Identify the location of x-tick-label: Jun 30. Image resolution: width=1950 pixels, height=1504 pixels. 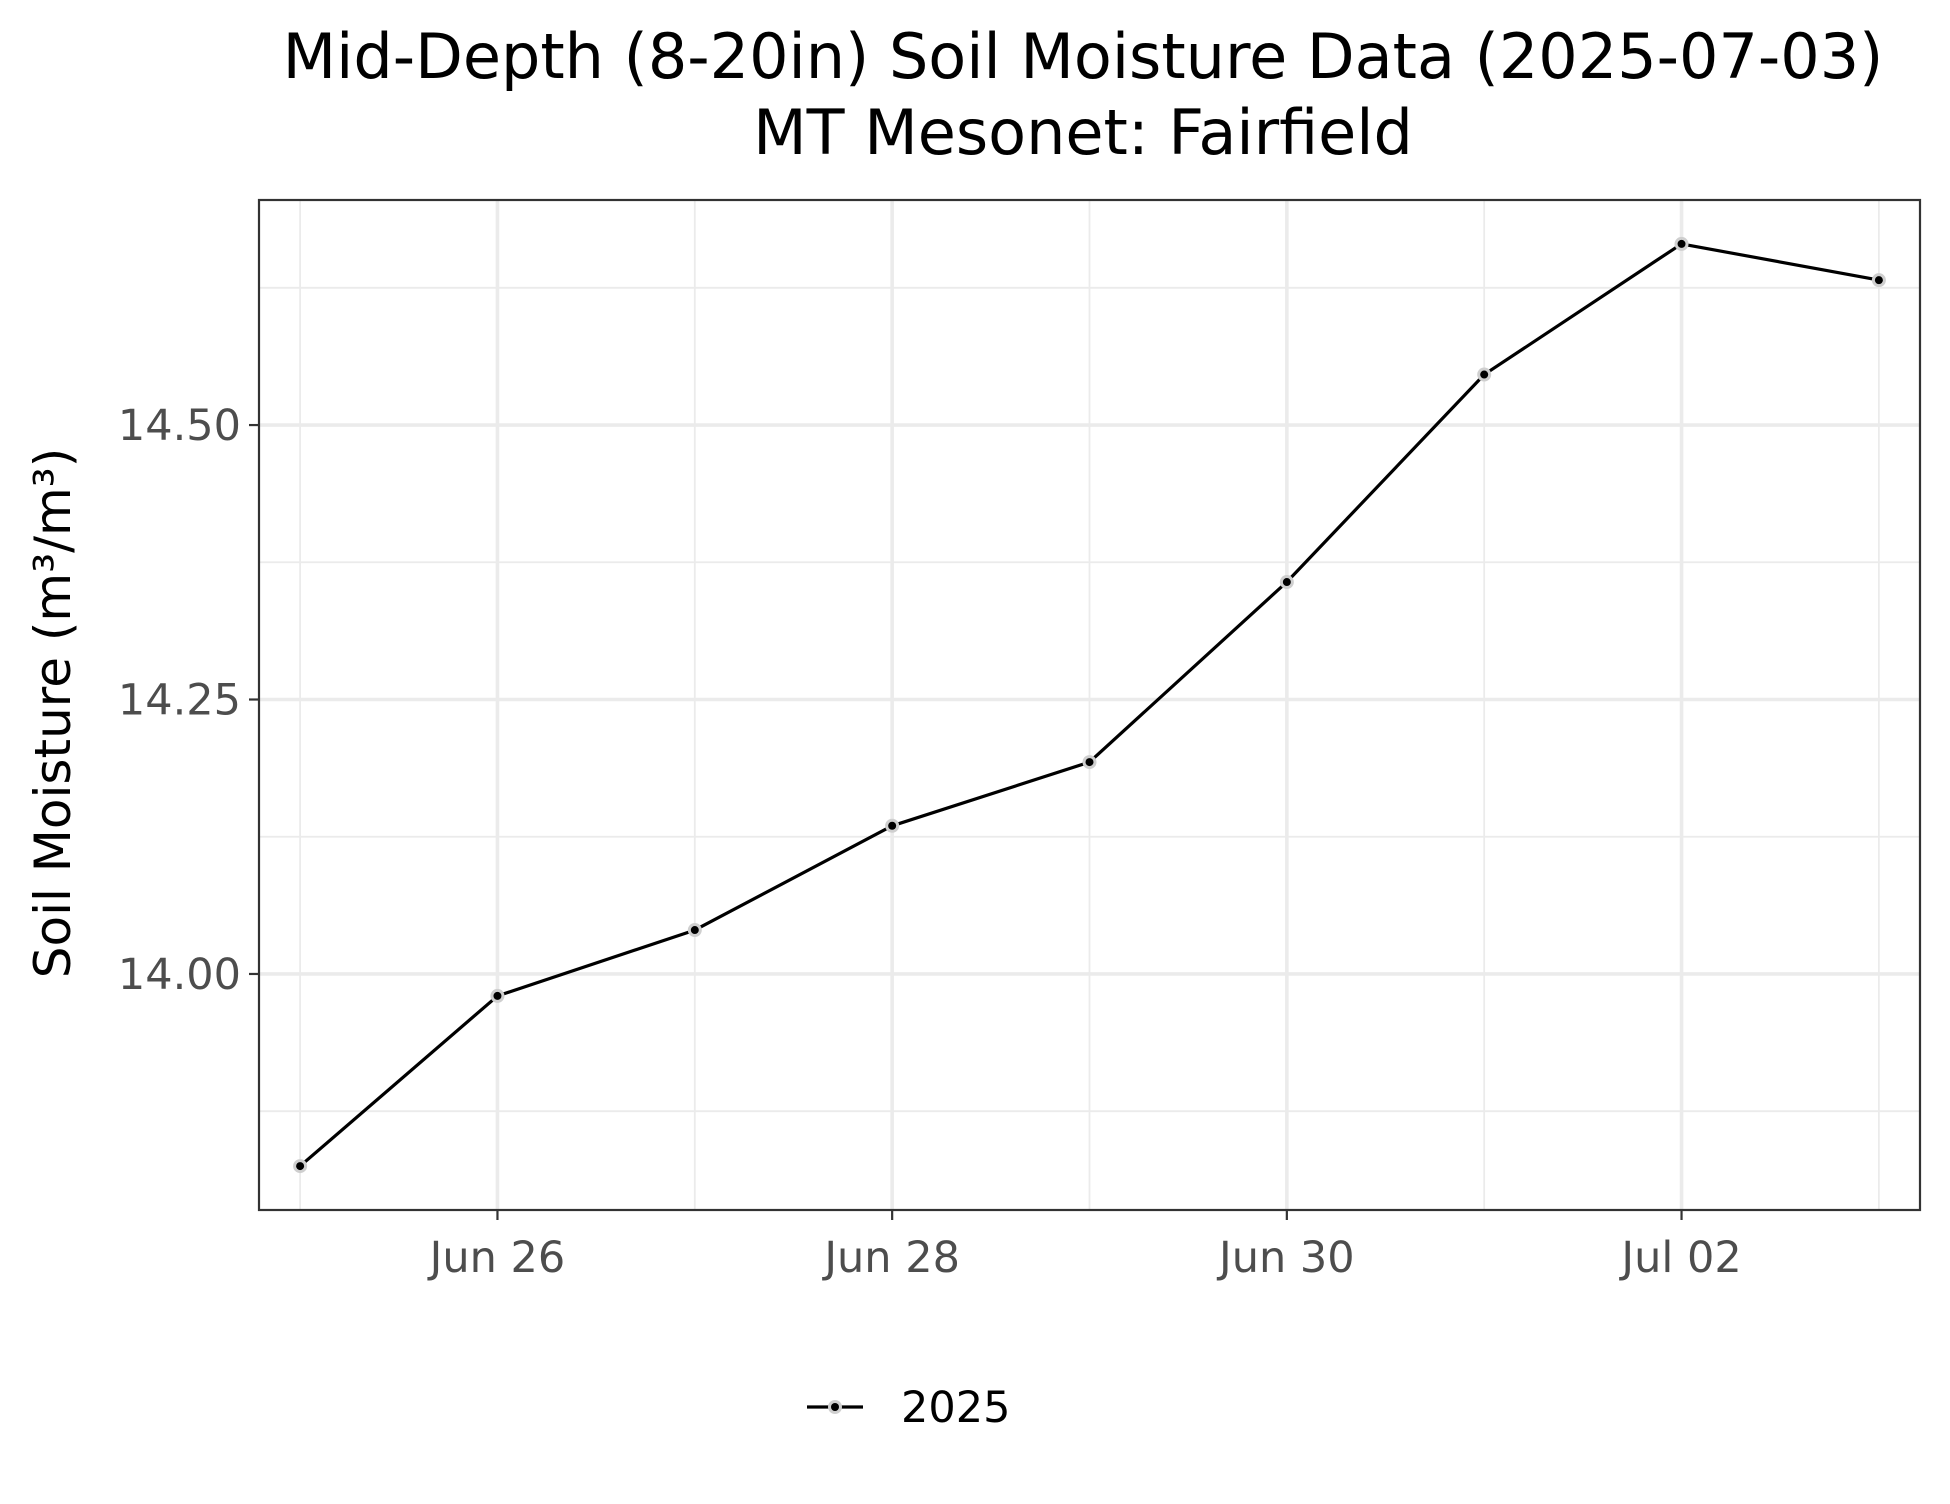
(1285, 1258).